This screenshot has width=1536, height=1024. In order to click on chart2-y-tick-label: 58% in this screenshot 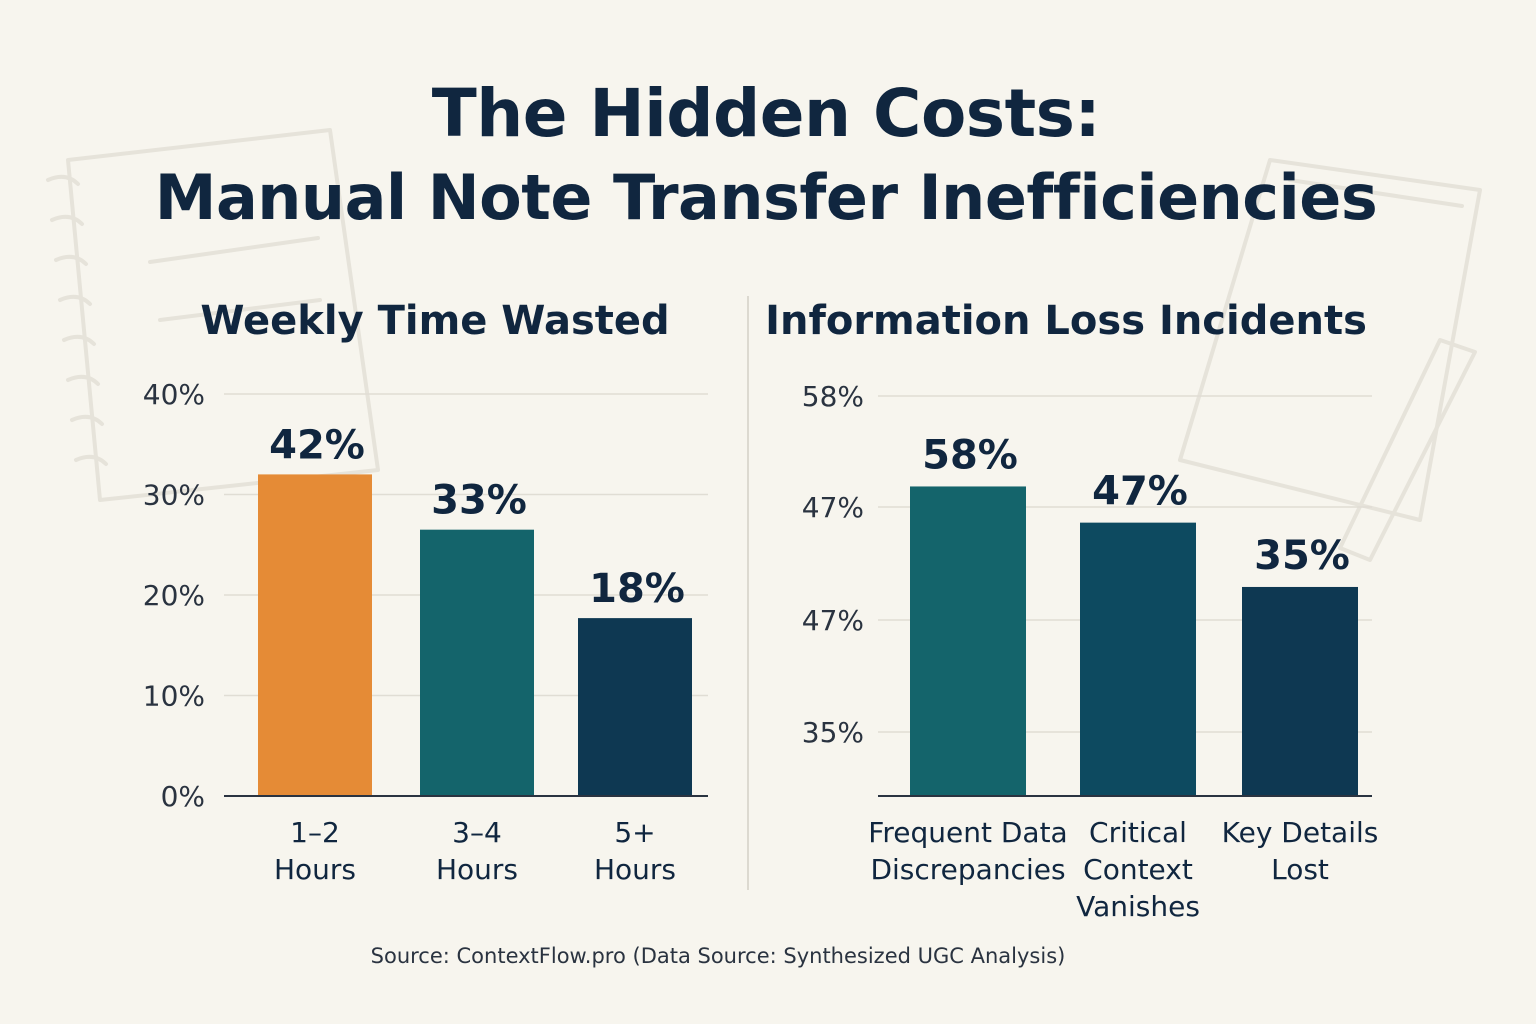, I will do `click(833, 396)`.